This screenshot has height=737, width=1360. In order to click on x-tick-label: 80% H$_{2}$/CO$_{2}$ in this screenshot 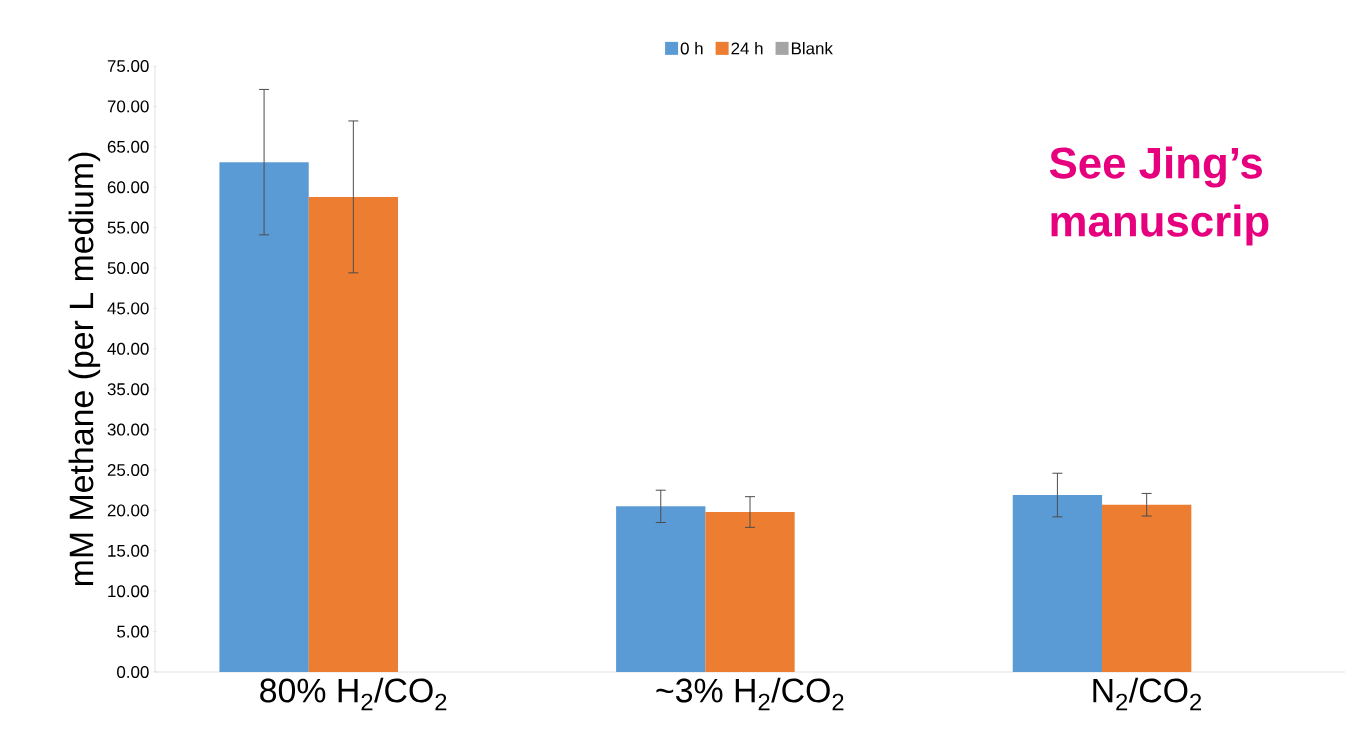, I will do `click(353, 694)`.